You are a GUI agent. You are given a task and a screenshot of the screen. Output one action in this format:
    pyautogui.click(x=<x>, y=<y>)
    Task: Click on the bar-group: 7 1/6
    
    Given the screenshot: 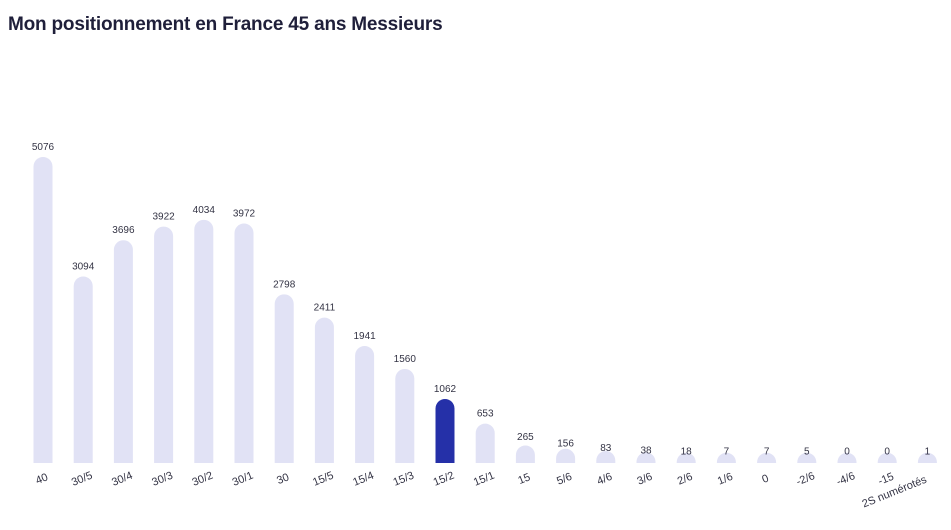 What is the action you would take?
    pyautogui.click(x=726, y=467)
    